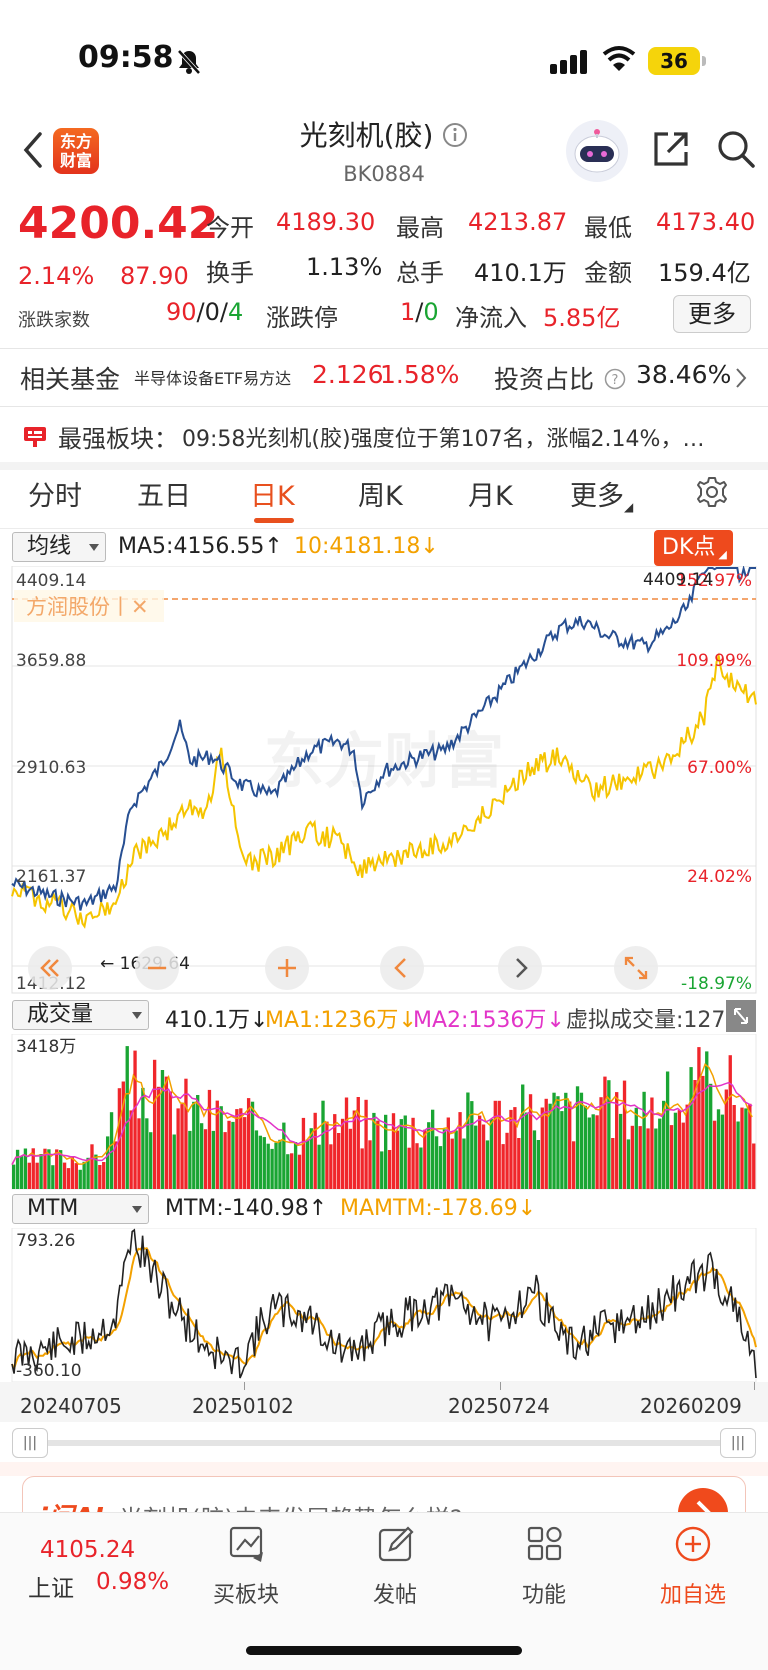 The image size is (768, 1670). I want to click on search-icon, so click(736, 149).